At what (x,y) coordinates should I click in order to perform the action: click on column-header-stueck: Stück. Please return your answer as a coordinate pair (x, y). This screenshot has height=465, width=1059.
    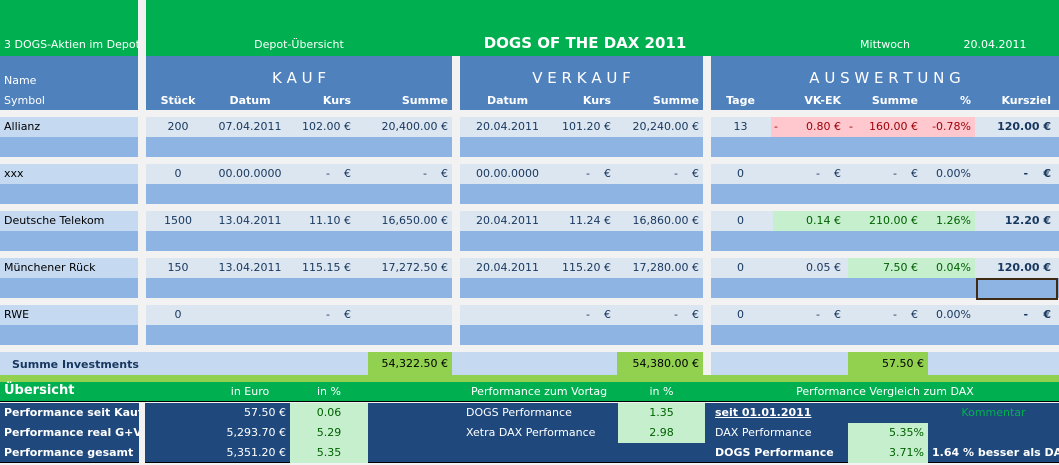
    Looking at the image, I should click on (178, 100).